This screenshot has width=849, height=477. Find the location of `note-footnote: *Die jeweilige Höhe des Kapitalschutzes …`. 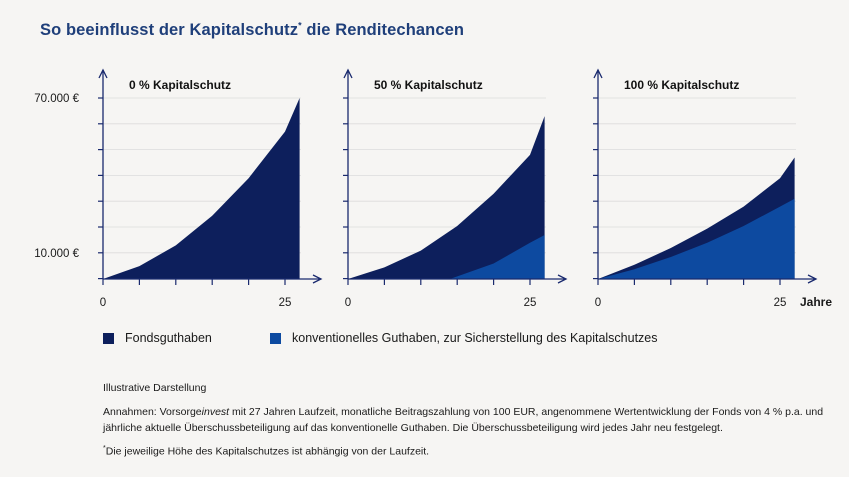

note-footnote: *Die jeweilige Höhe des Kapitalschutzes … is located at coordinates (266, 451).